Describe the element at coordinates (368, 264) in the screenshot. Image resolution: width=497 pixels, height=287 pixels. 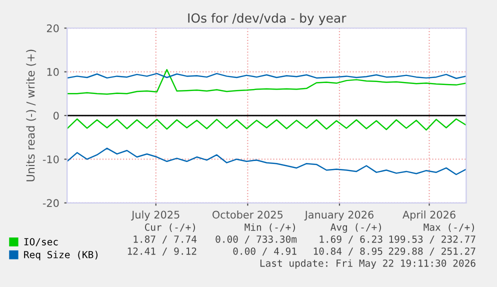
I see `text: Last update: Fri May 22 19:11:30 2026` at that location.